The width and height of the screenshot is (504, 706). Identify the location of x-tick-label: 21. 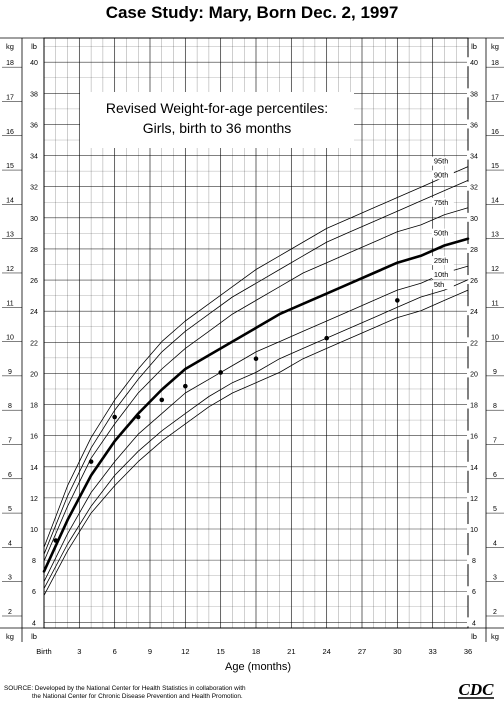
(291, 651).